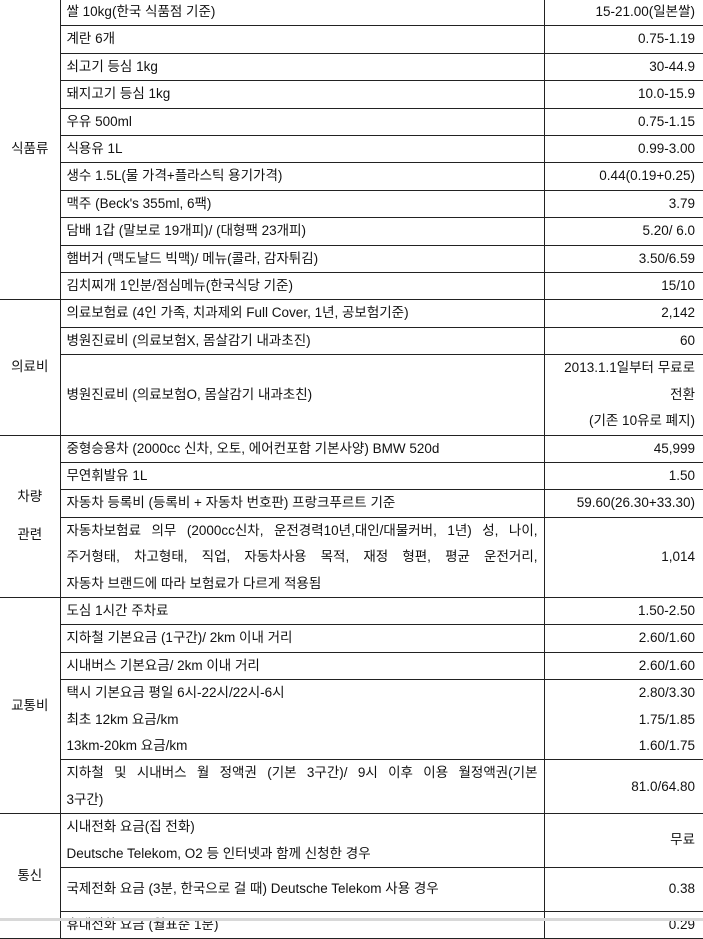 This screenshot has height=939, width=703. I want to click on price-value: 1.50, so click(681, 475).